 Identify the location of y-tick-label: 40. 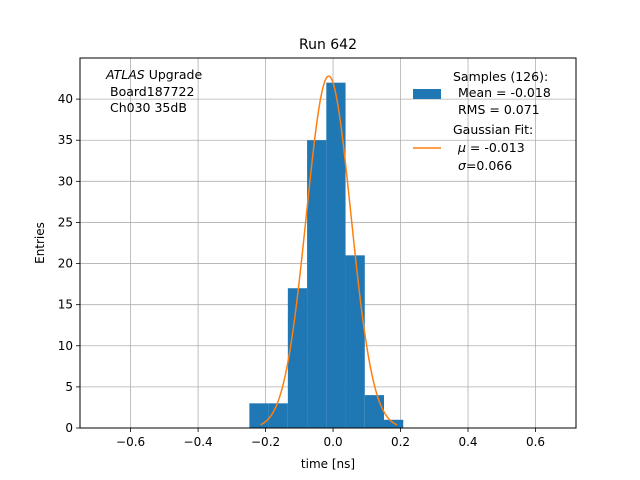
(65, 99).